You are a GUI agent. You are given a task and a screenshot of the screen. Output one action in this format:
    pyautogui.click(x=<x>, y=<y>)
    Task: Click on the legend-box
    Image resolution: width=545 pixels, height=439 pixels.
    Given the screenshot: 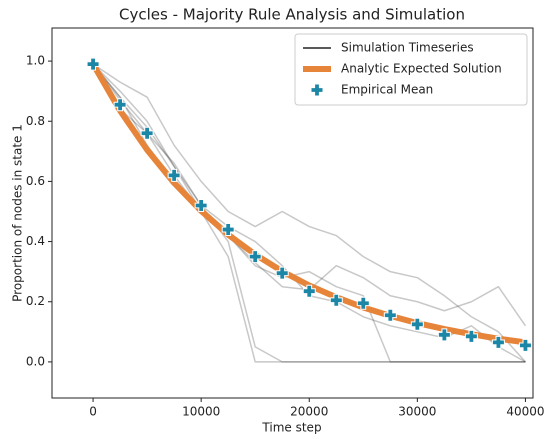 What is the action you would take?
    pyautogui.click(x=411, y=69)
    